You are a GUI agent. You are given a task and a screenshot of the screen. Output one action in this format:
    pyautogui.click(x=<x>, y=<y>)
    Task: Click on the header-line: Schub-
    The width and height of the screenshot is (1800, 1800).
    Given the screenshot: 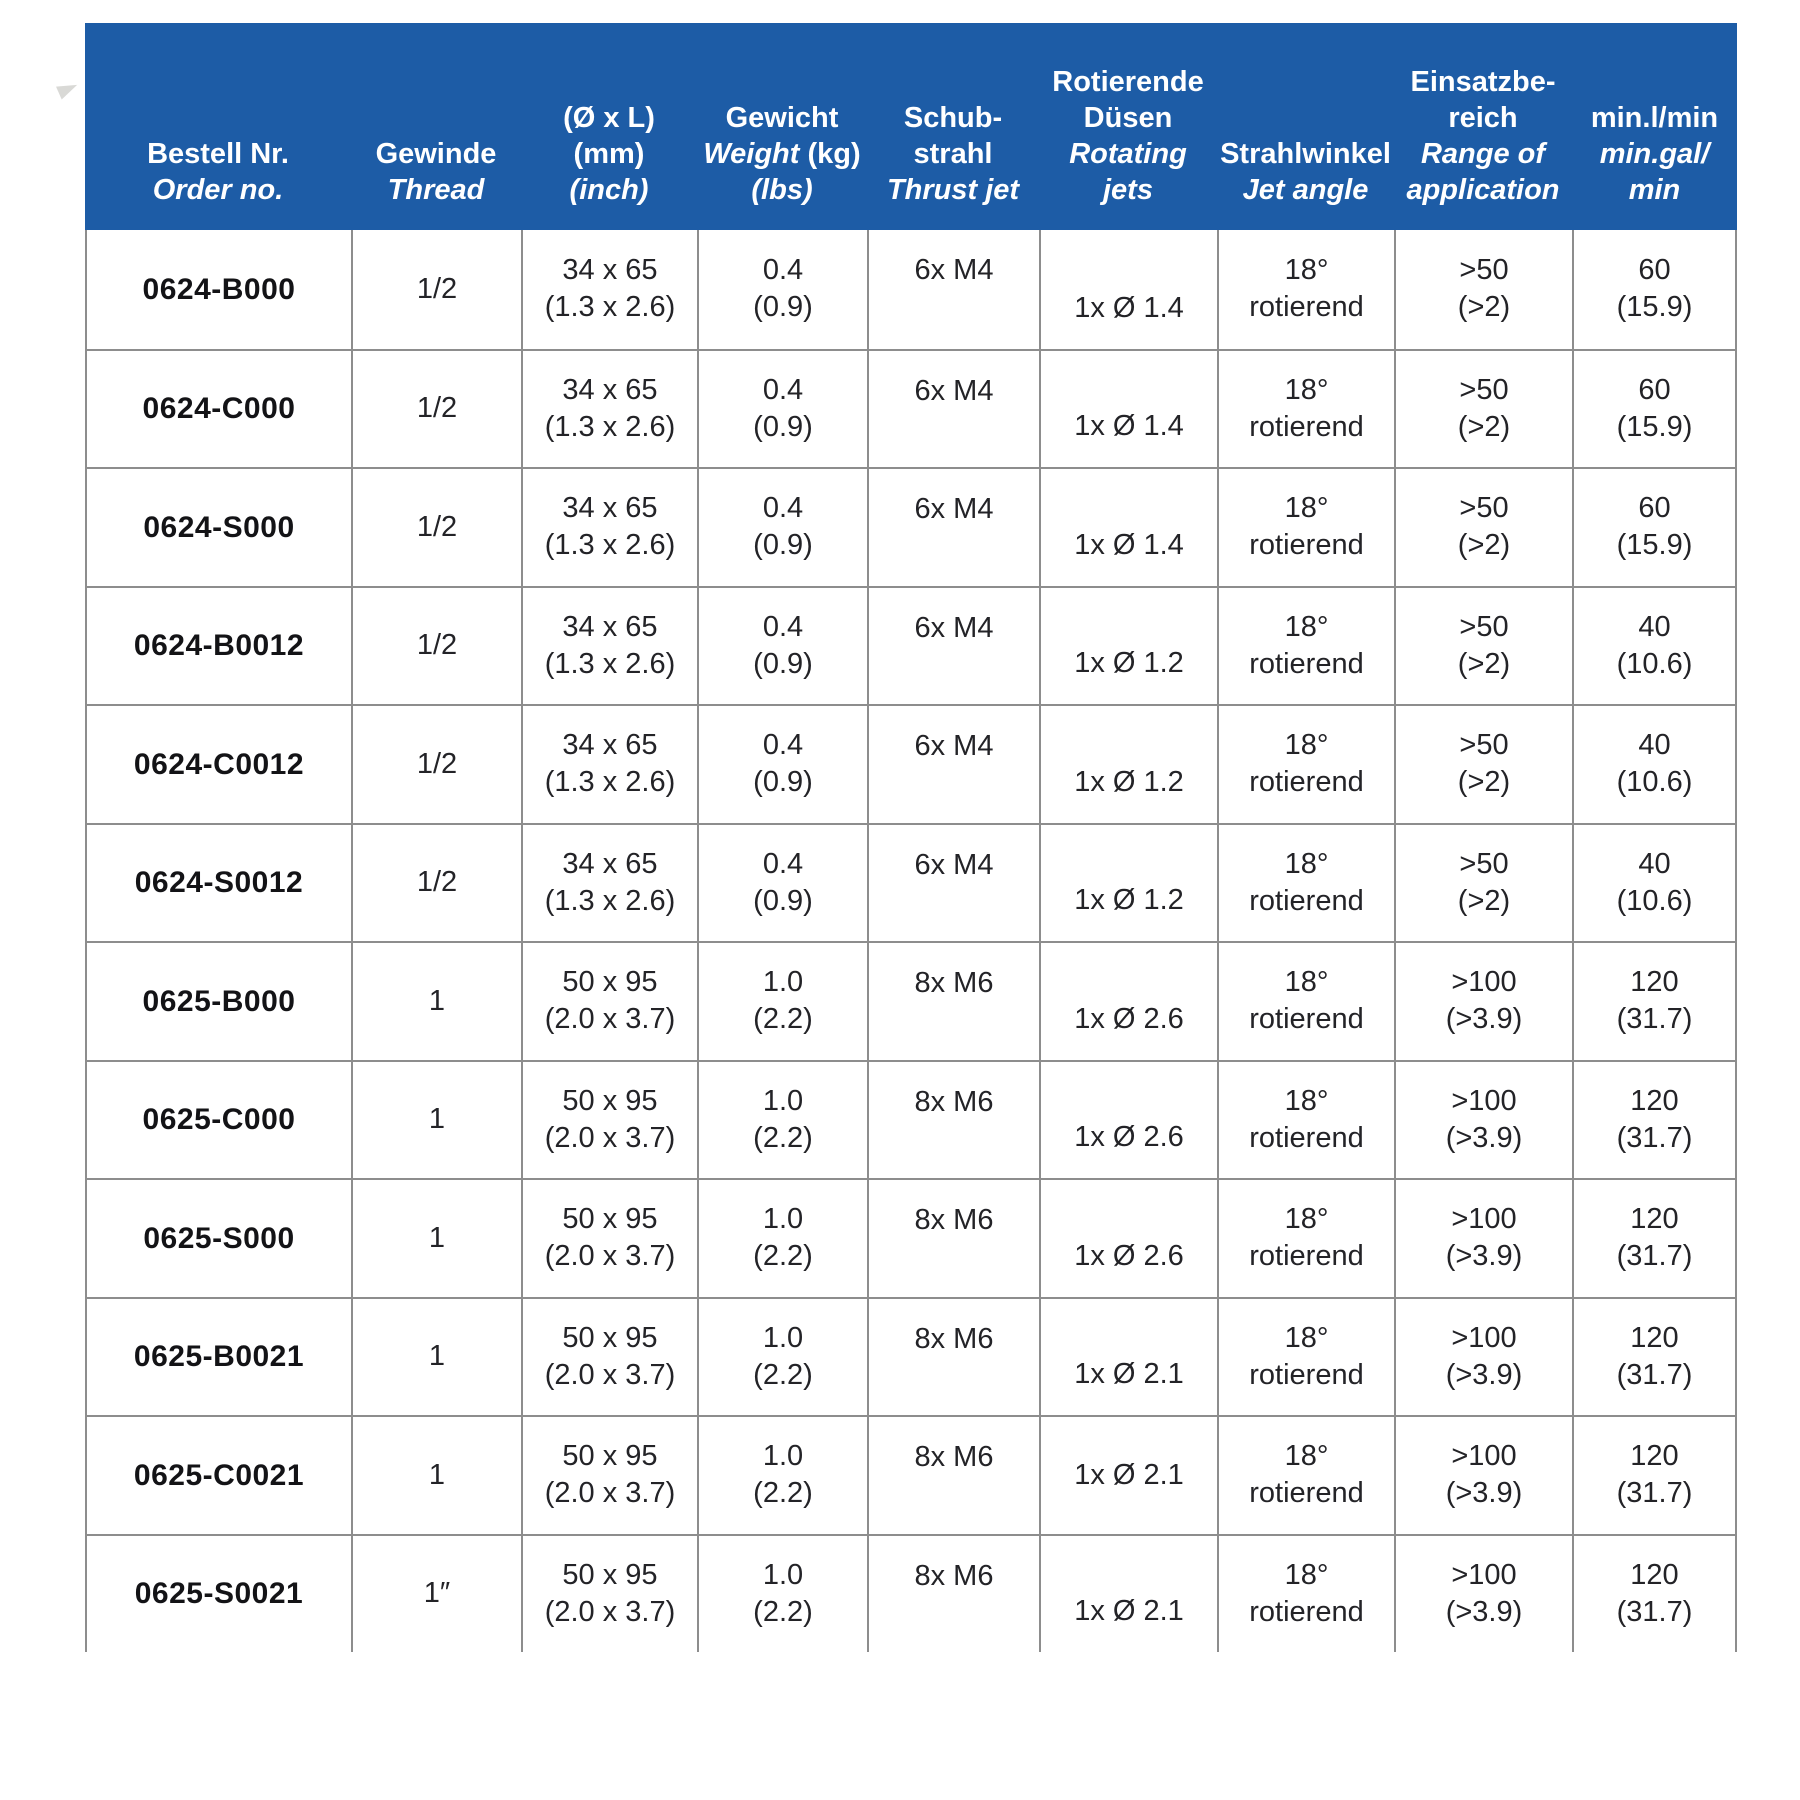 What is the action you would take?
    pyautogui.click(x=953, y=118)
    